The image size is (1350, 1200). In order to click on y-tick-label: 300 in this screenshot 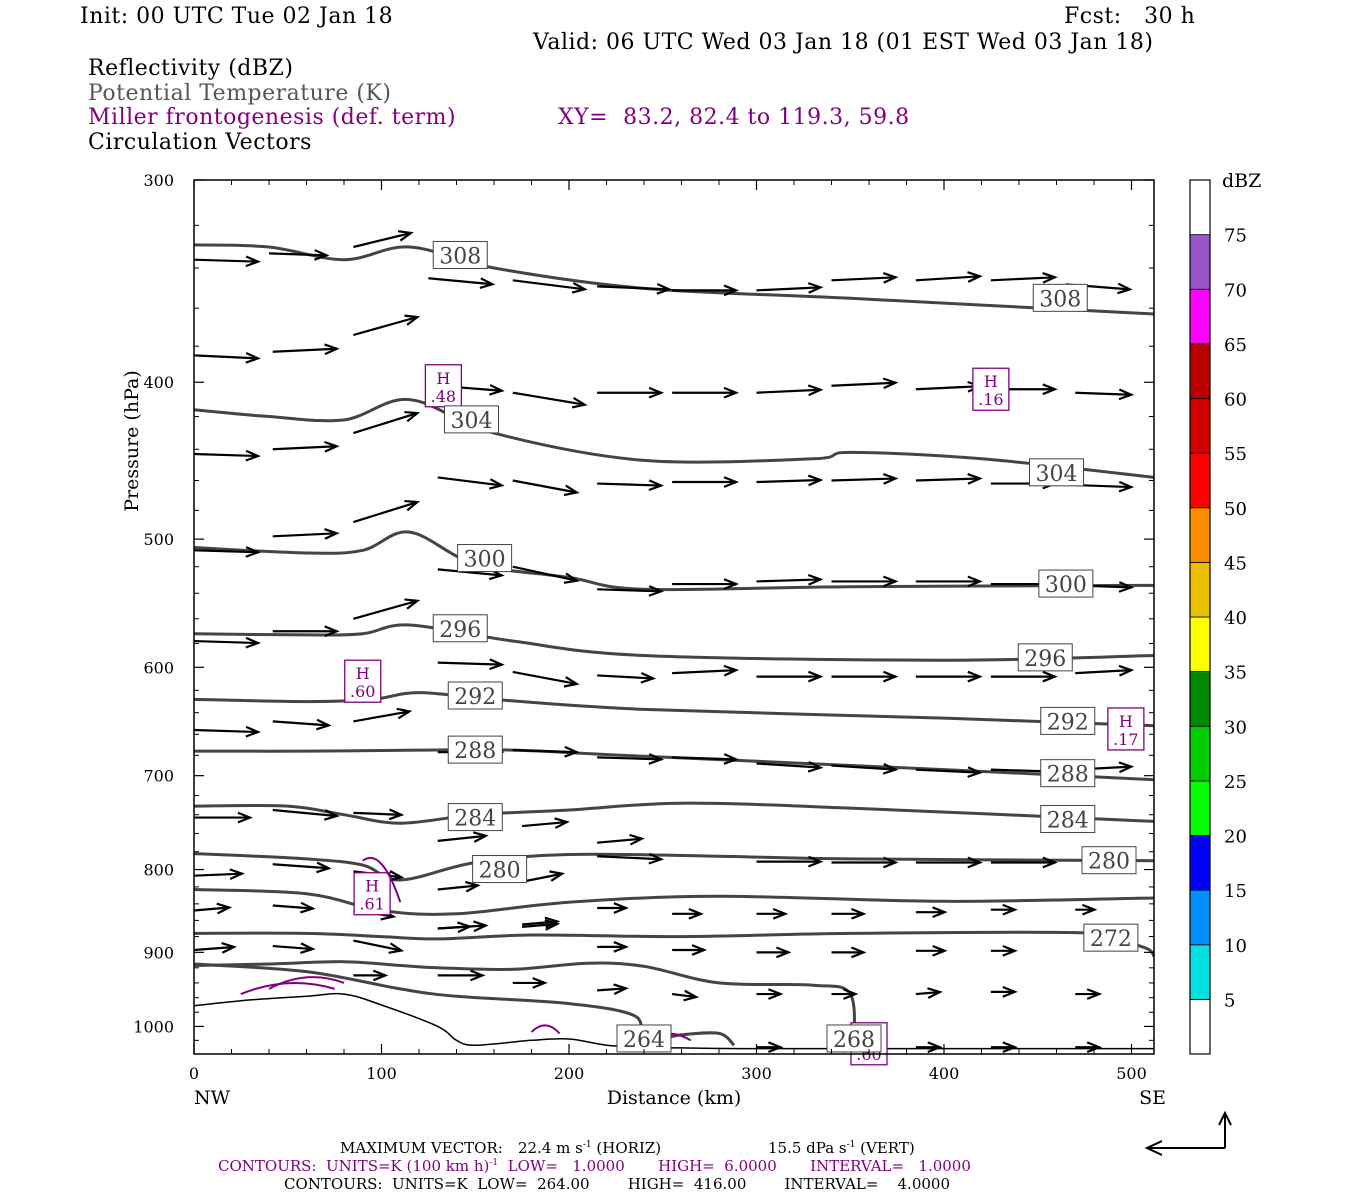, I will do `click(158, 180)`.